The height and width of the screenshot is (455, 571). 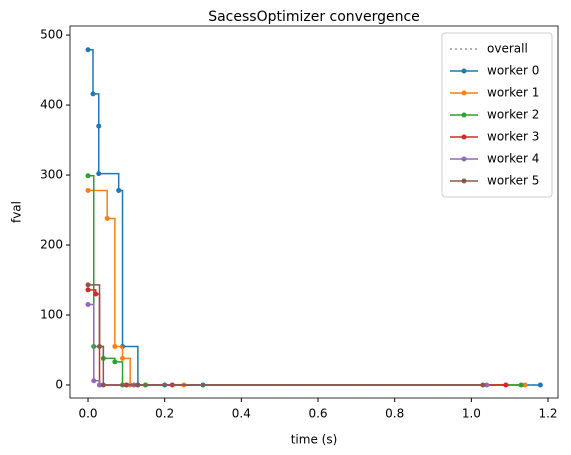 What do you see at coordinates (87, 414) in the screenshot?
I see `x-tick-label: 0.0` at bounding box center [87, 414].